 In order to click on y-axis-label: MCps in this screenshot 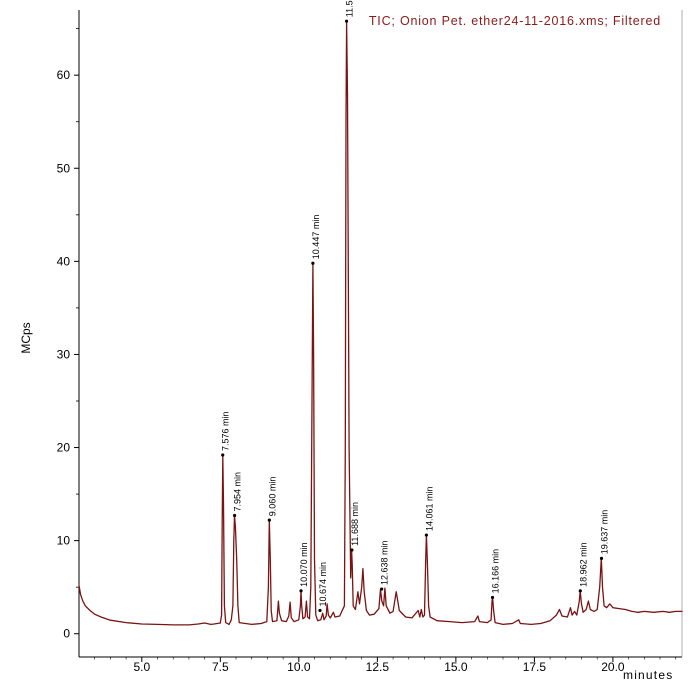, I will do `click(26, 337)`.